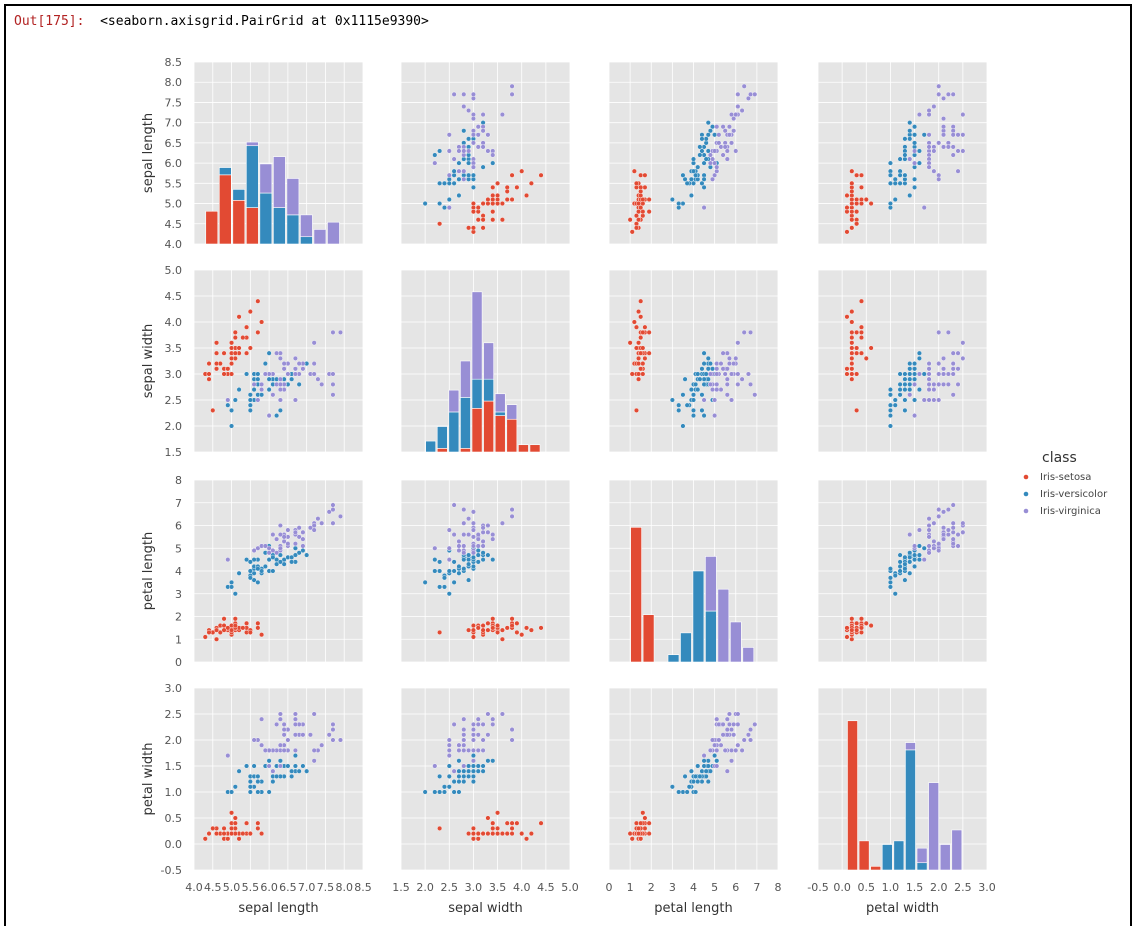 The height and width of the screenshot is (930, 1138). What do you see at coordinates (174, 62) in the screenshot?
I see `y-tick-label: 8.5` at bounding box center [174, 62].